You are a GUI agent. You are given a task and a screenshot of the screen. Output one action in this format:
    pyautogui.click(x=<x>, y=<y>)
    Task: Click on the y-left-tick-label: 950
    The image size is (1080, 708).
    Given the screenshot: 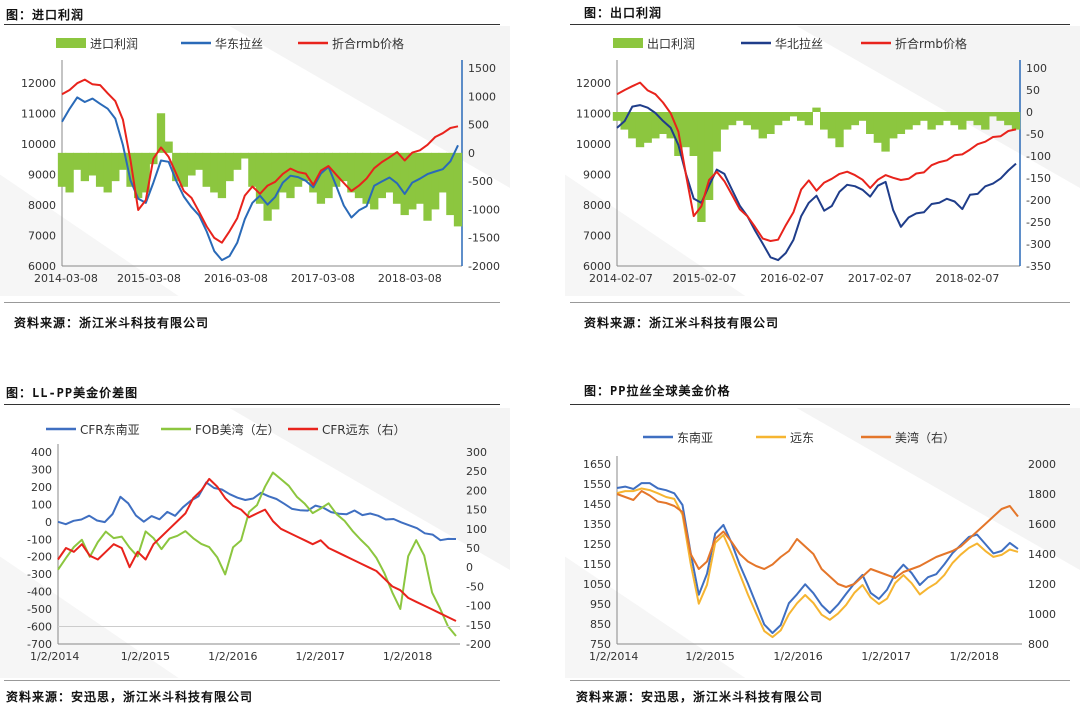 What is the action you would take?
    pyautogui.click(x=600, y=604)
    